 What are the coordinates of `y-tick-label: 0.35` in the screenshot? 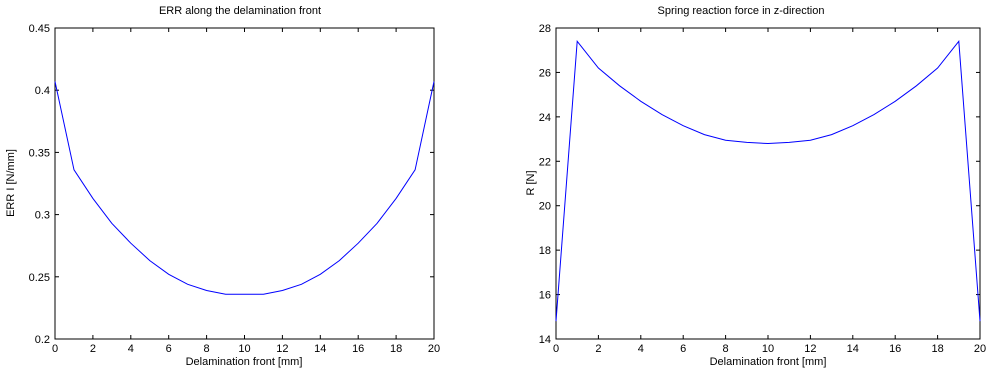 It's located at (39, 153).